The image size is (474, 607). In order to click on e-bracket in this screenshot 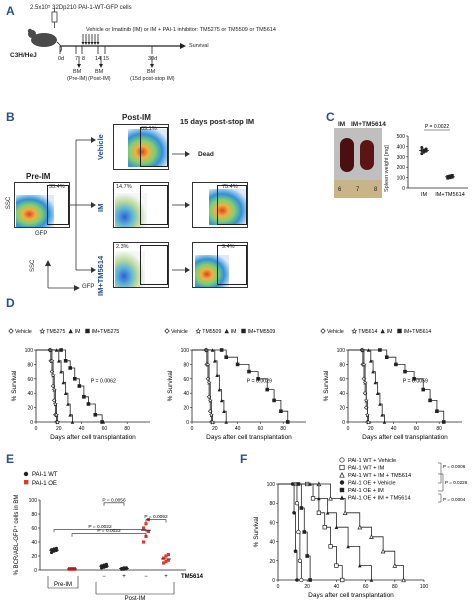, I will do `click(109, 535)`.